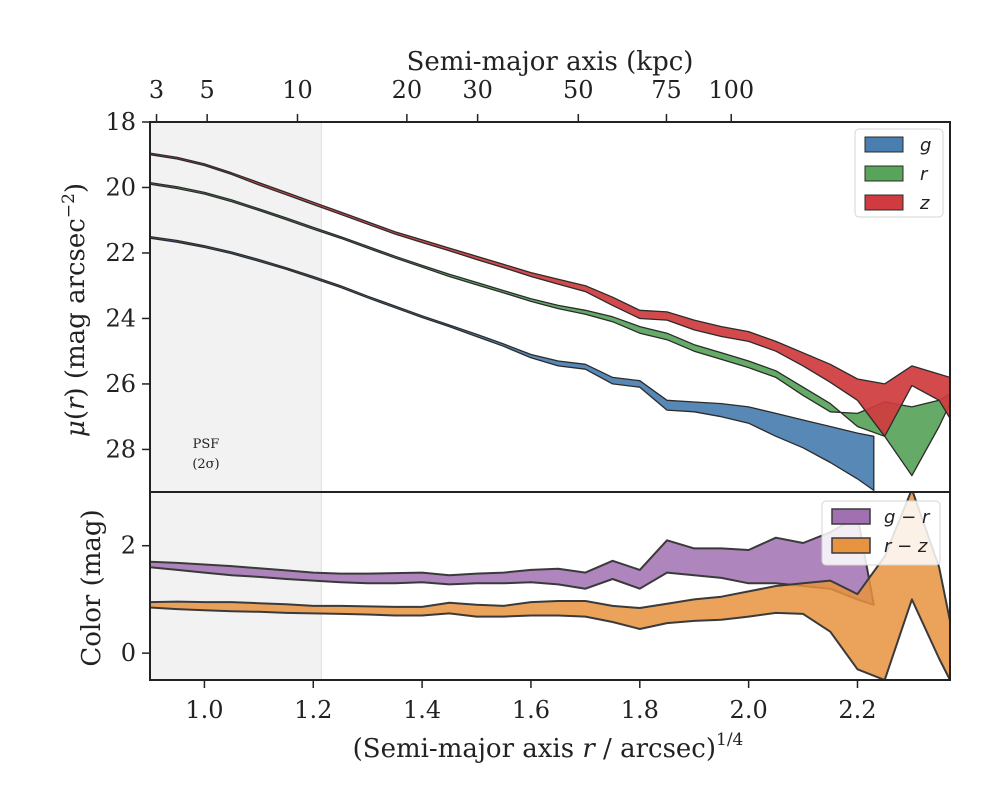 The width and height of the screenshot is (1000, 800). What do you see at coordinates (578, 90) in the screenshot?
I see `top-x-tick-label: 50` at bounding box center [578, 90].